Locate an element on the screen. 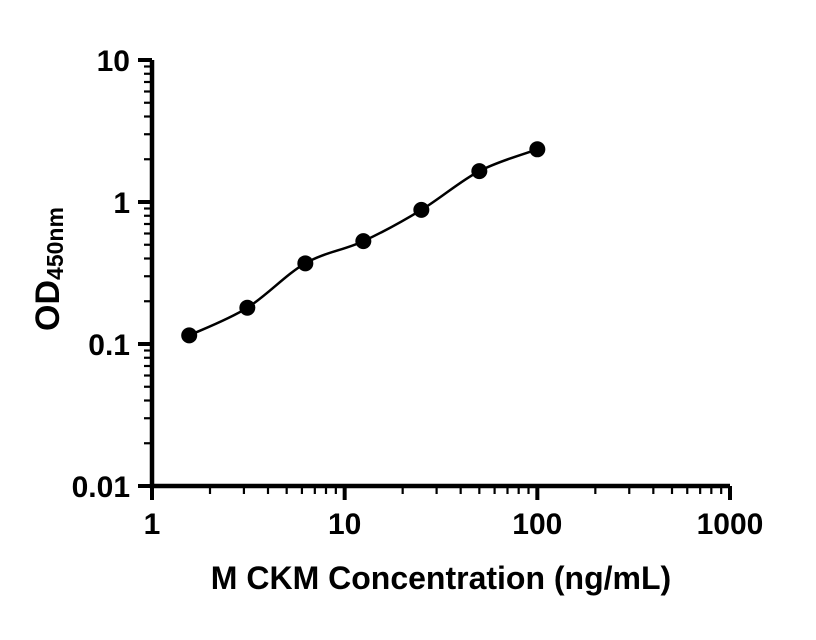 The image size is (816, 640). x-tick-label: 1000 is located at coordinates (730, 524).